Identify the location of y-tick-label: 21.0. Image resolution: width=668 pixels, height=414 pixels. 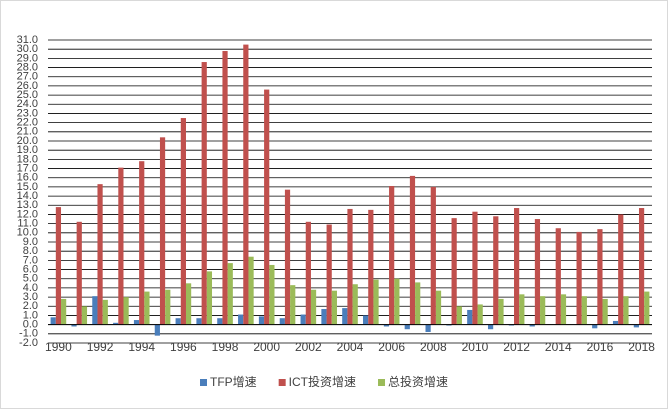
(27, 132).